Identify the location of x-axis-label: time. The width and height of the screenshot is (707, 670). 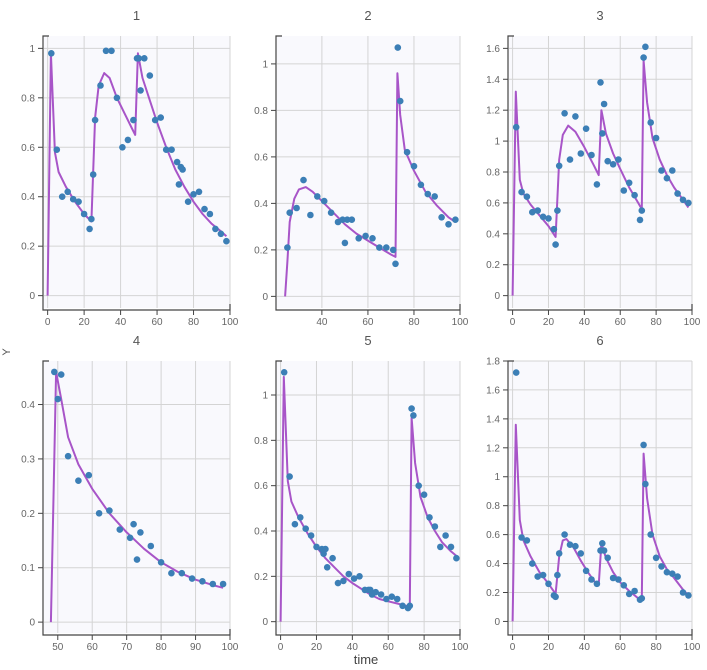
(366, 659).